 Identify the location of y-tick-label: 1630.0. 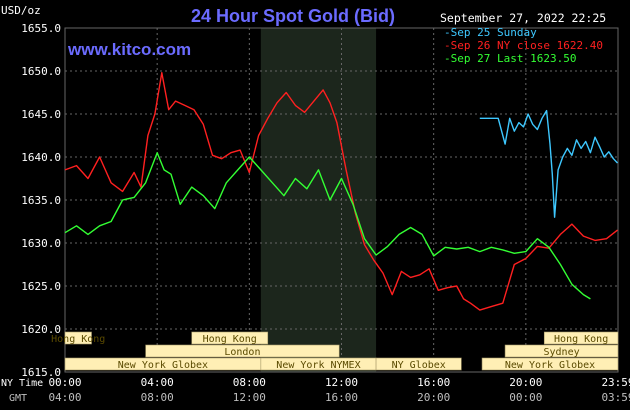
(41, 243).